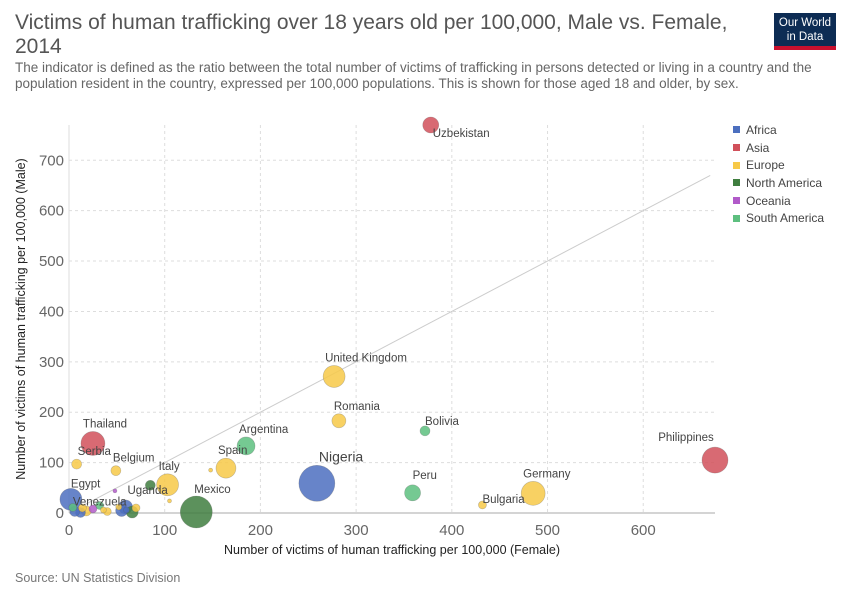  Describe the element at coordinates (805, 37) in the screenshot. I see `logo-line-2: in Data` at that location.